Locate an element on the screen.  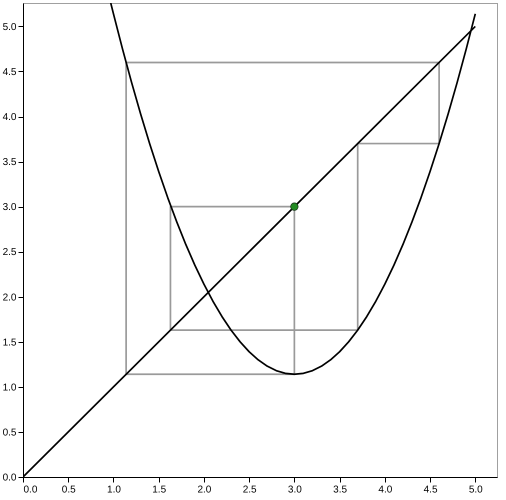
x-tick-label: 5.0 is located at coordinates (476, 490).